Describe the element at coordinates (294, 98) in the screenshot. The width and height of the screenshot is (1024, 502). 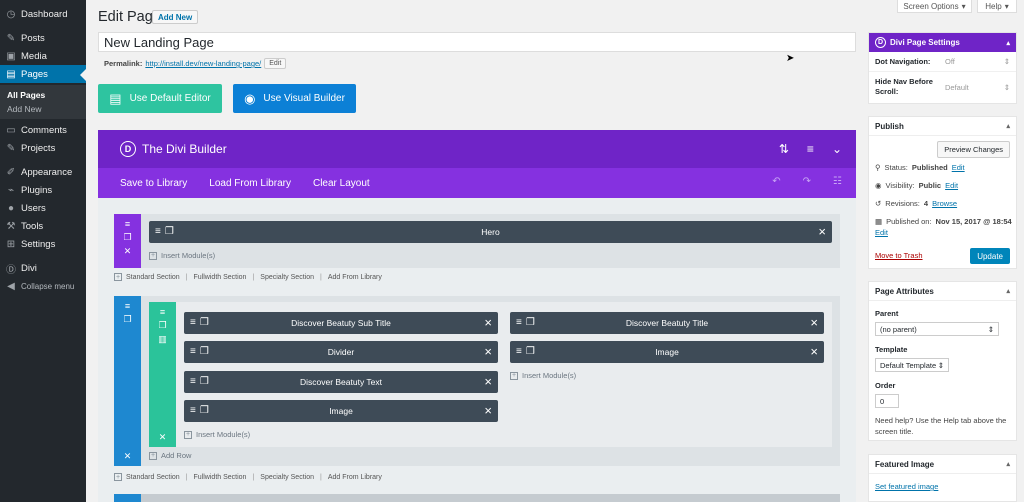
I see `use-visual-builder-button: ◉ Use Visual Builder` at that location.